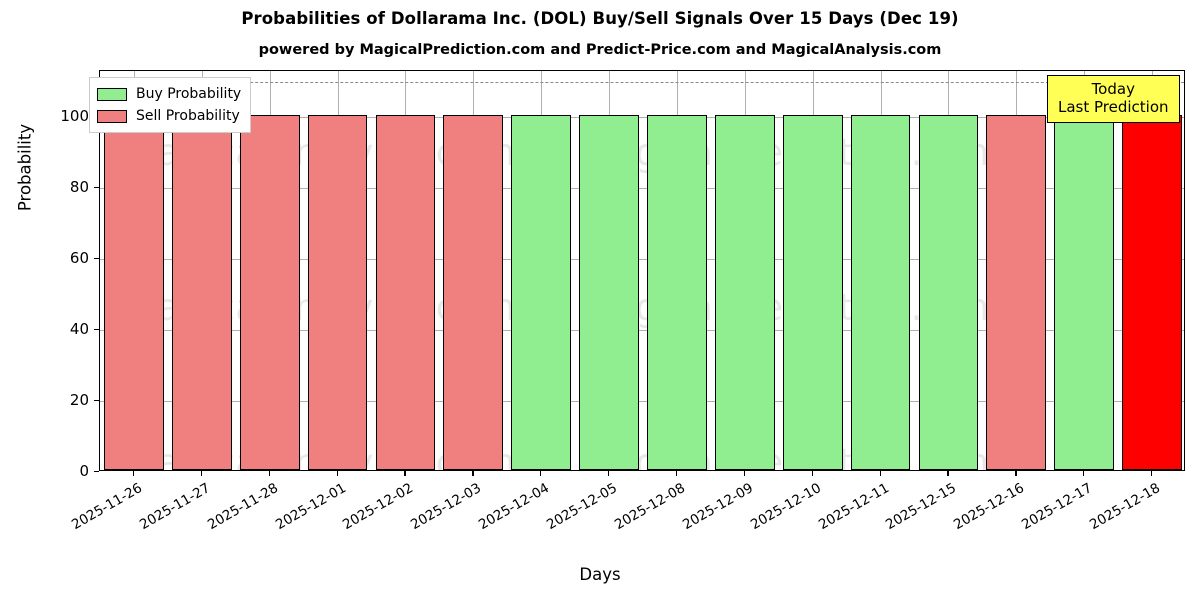 Image resolution: width=1200 pixels, height=600 pixels. I want to click on legend-item-sell: Sell Probability, so click(169, 116).